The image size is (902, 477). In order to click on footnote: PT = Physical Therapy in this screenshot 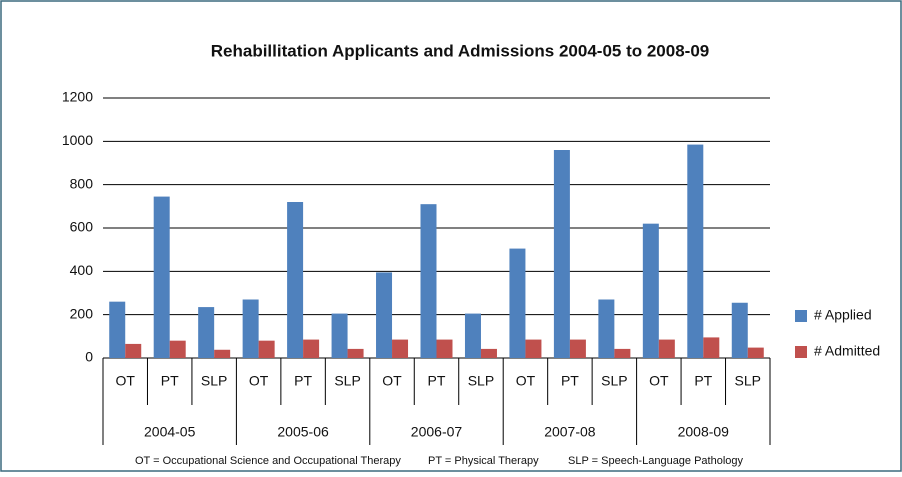, I will do `click(483, 461)`.